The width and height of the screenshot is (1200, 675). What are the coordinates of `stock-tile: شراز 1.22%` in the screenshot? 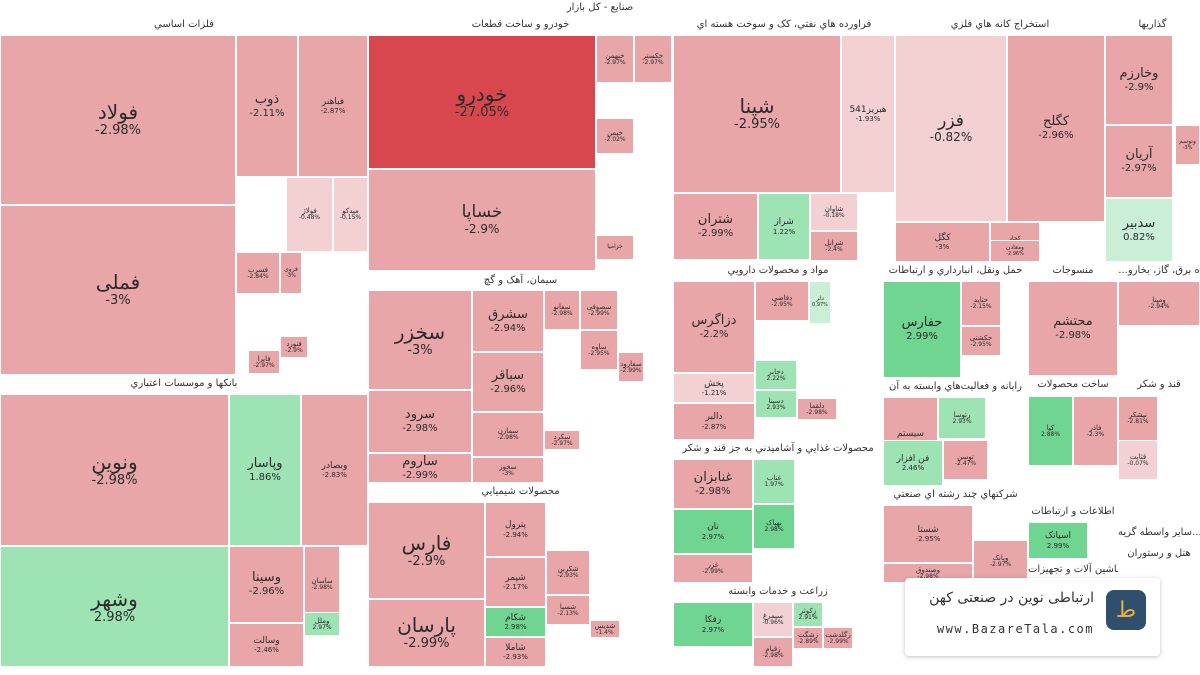 It's located at (784, 226).